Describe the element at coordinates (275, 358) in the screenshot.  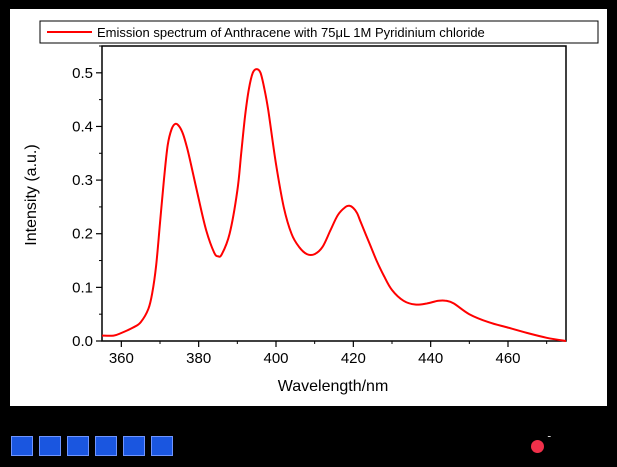
I see `x-tick-label-400: 400` at that location.